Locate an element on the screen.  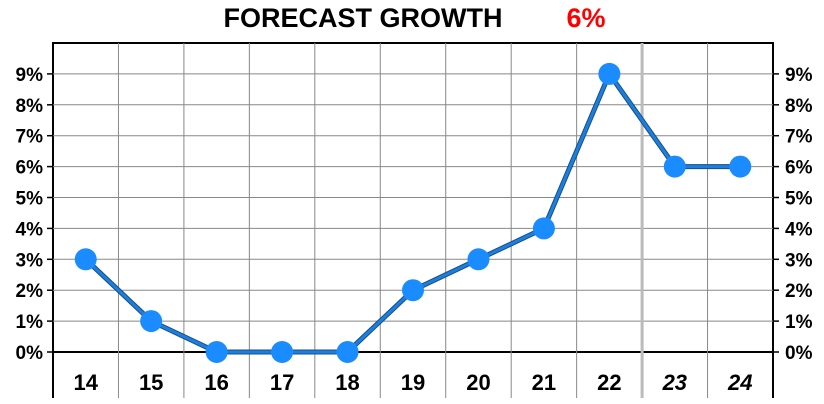
y-tick-label-left: 3% is located at coordinates (30, 260).